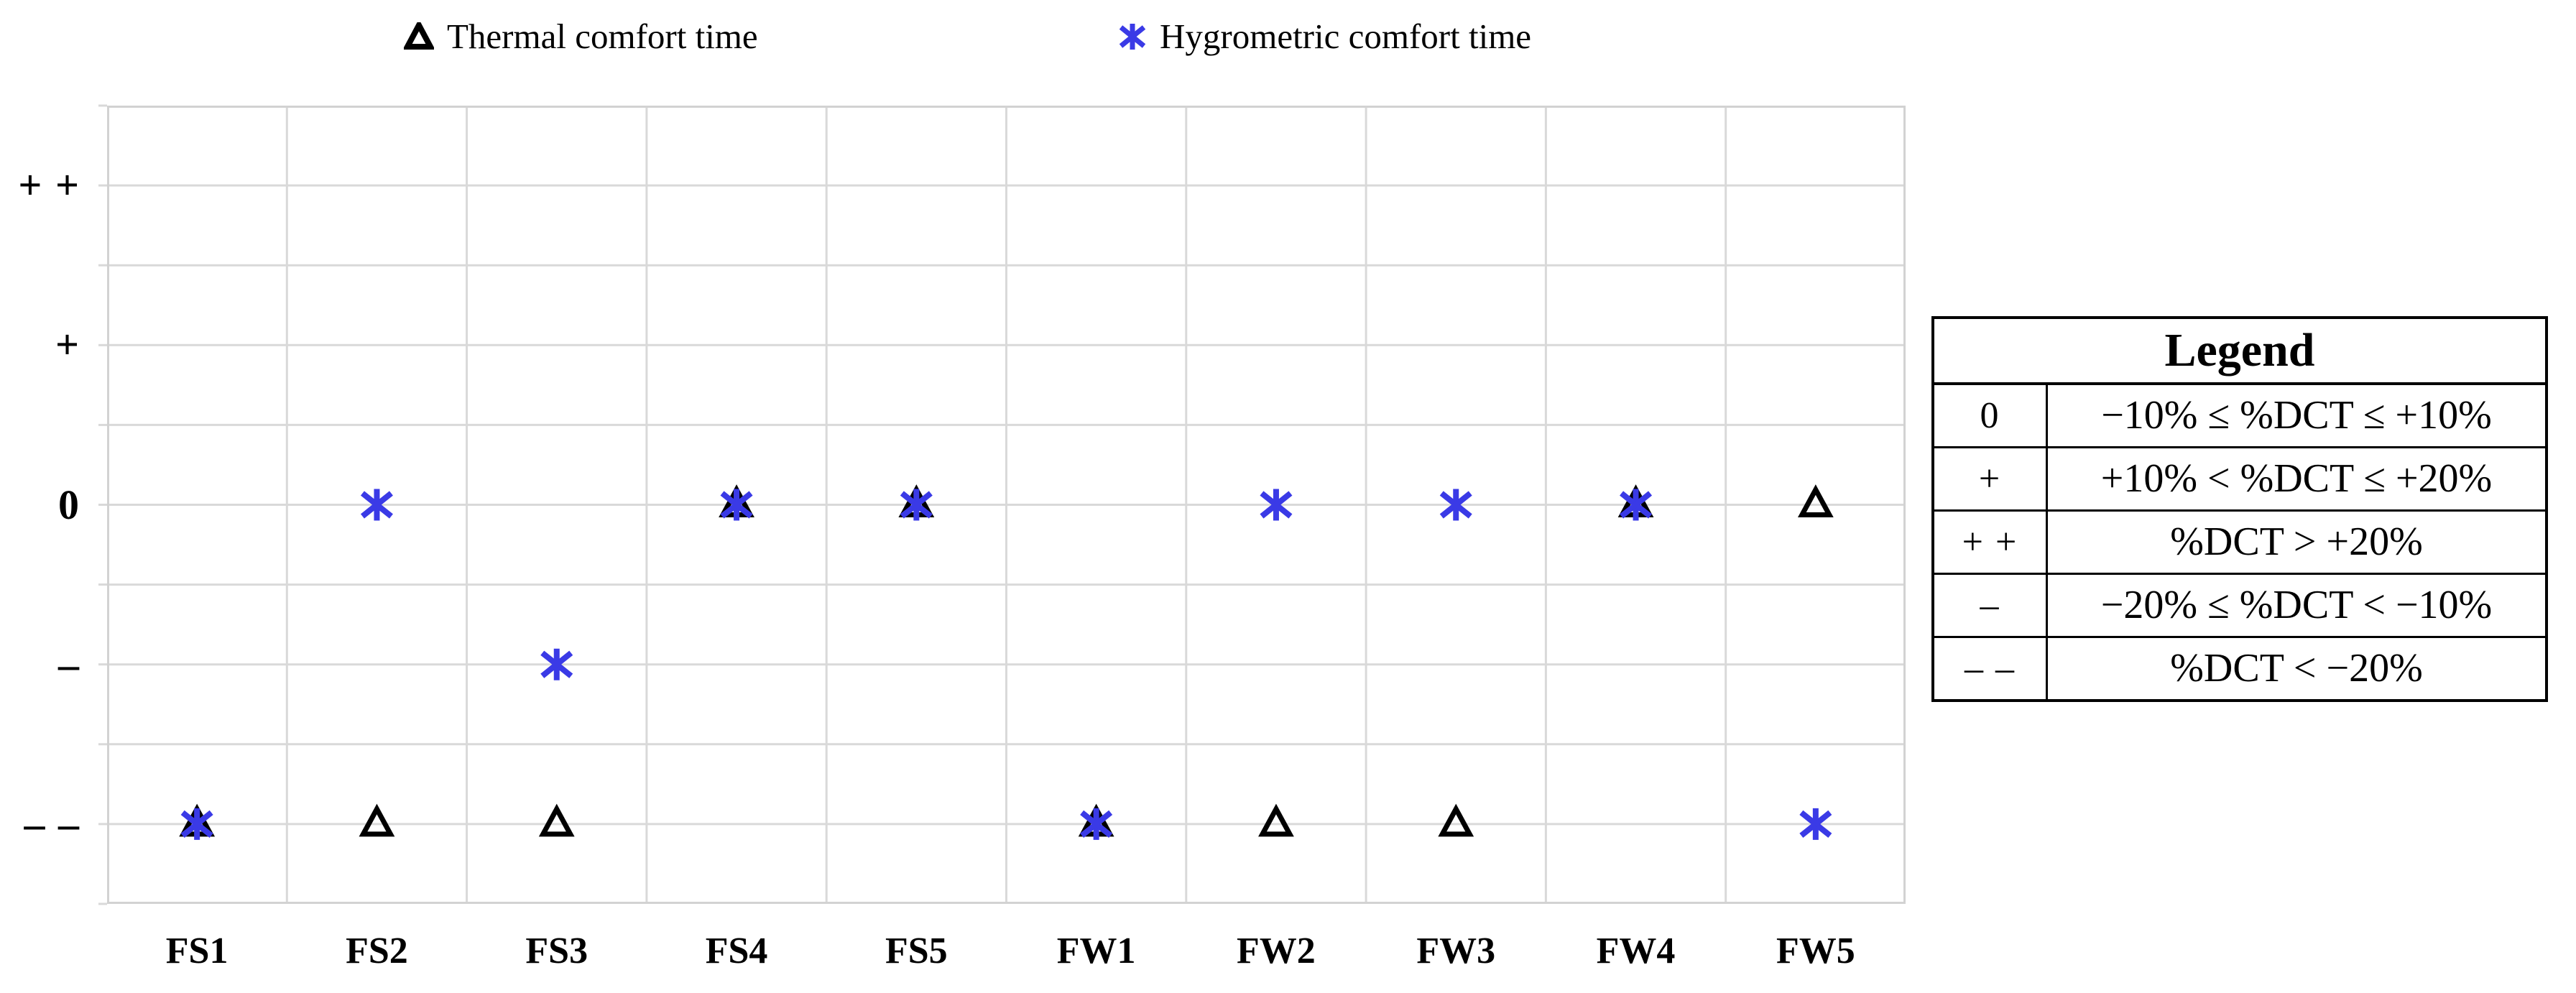  I want to click on legend-symbol: – –, so click(1991, 668).